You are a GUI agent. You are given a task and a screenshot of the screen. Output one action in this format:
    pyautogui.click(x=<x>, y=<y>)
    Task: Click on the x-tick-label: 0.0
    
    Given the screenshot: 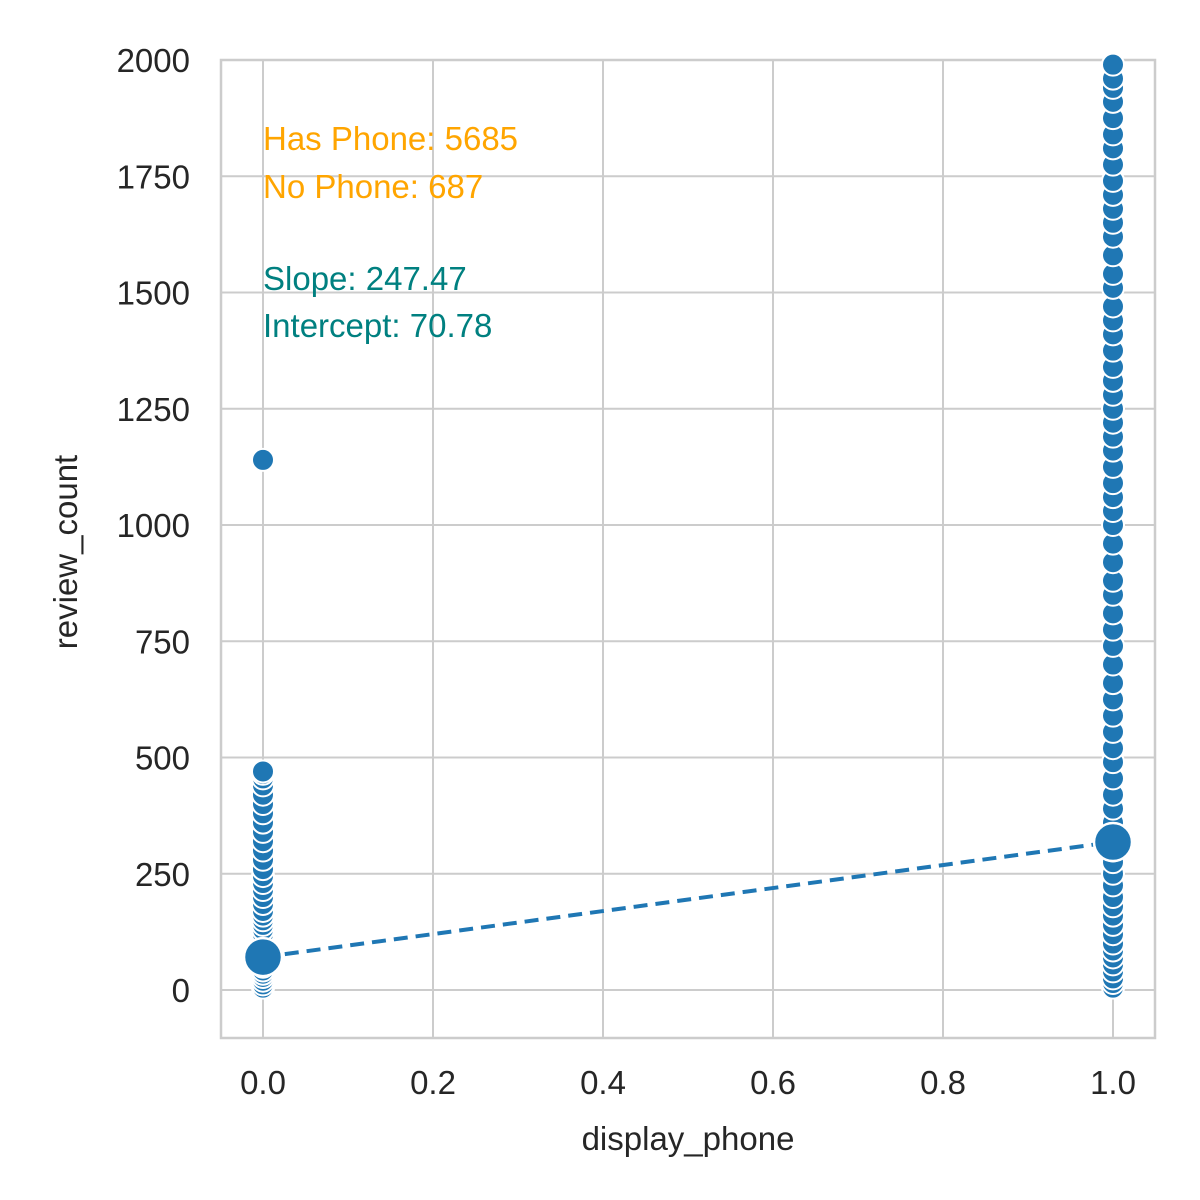 What is the action you would take?
    pyautogui.click(x=263, y=1082)
    